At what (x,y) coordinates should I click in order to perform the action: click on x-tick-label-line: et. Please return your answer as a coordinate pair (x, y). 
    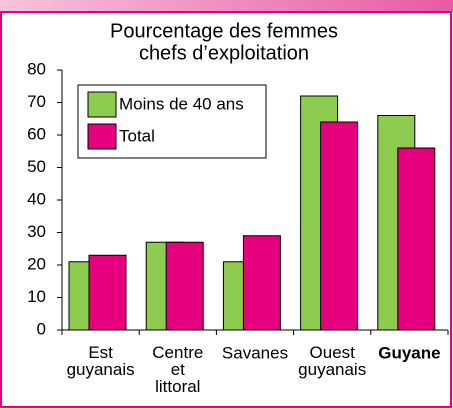
    Looking at the image, I should click on (178, 369).